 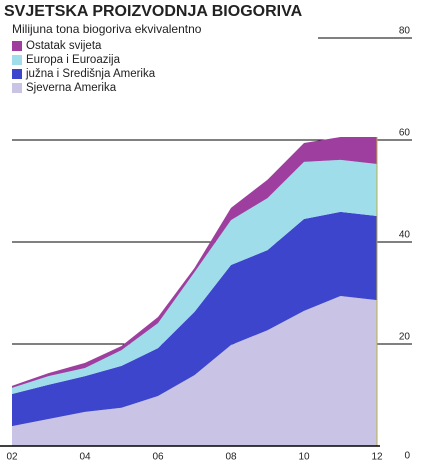 What do you see at coordinates (85, 457) in the screenshot?
I see `x-tick-label: 04` at bounding box center [85, 457].